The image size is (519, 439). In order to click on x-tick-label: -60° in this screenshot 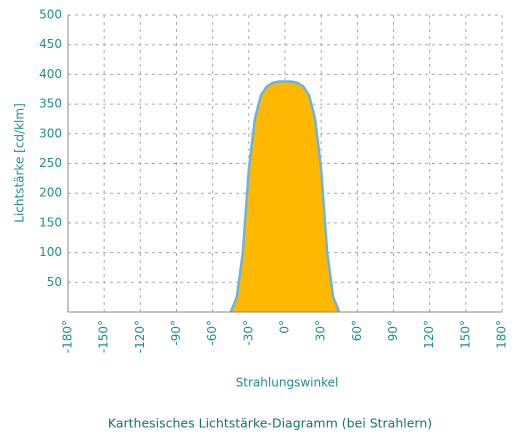, I will do `click(212, 333)`.